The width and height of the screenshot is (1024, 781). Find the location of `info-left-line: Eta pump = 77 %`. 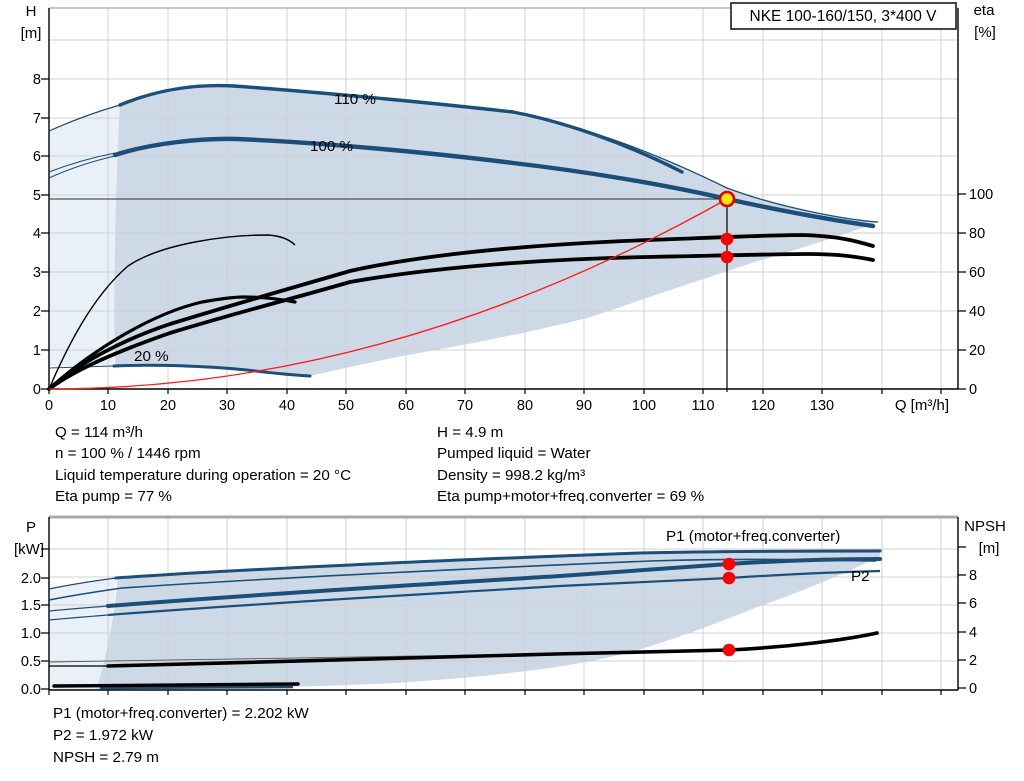

info-left-line: Eta pump = 77 % is located at coordinates (113, 496).